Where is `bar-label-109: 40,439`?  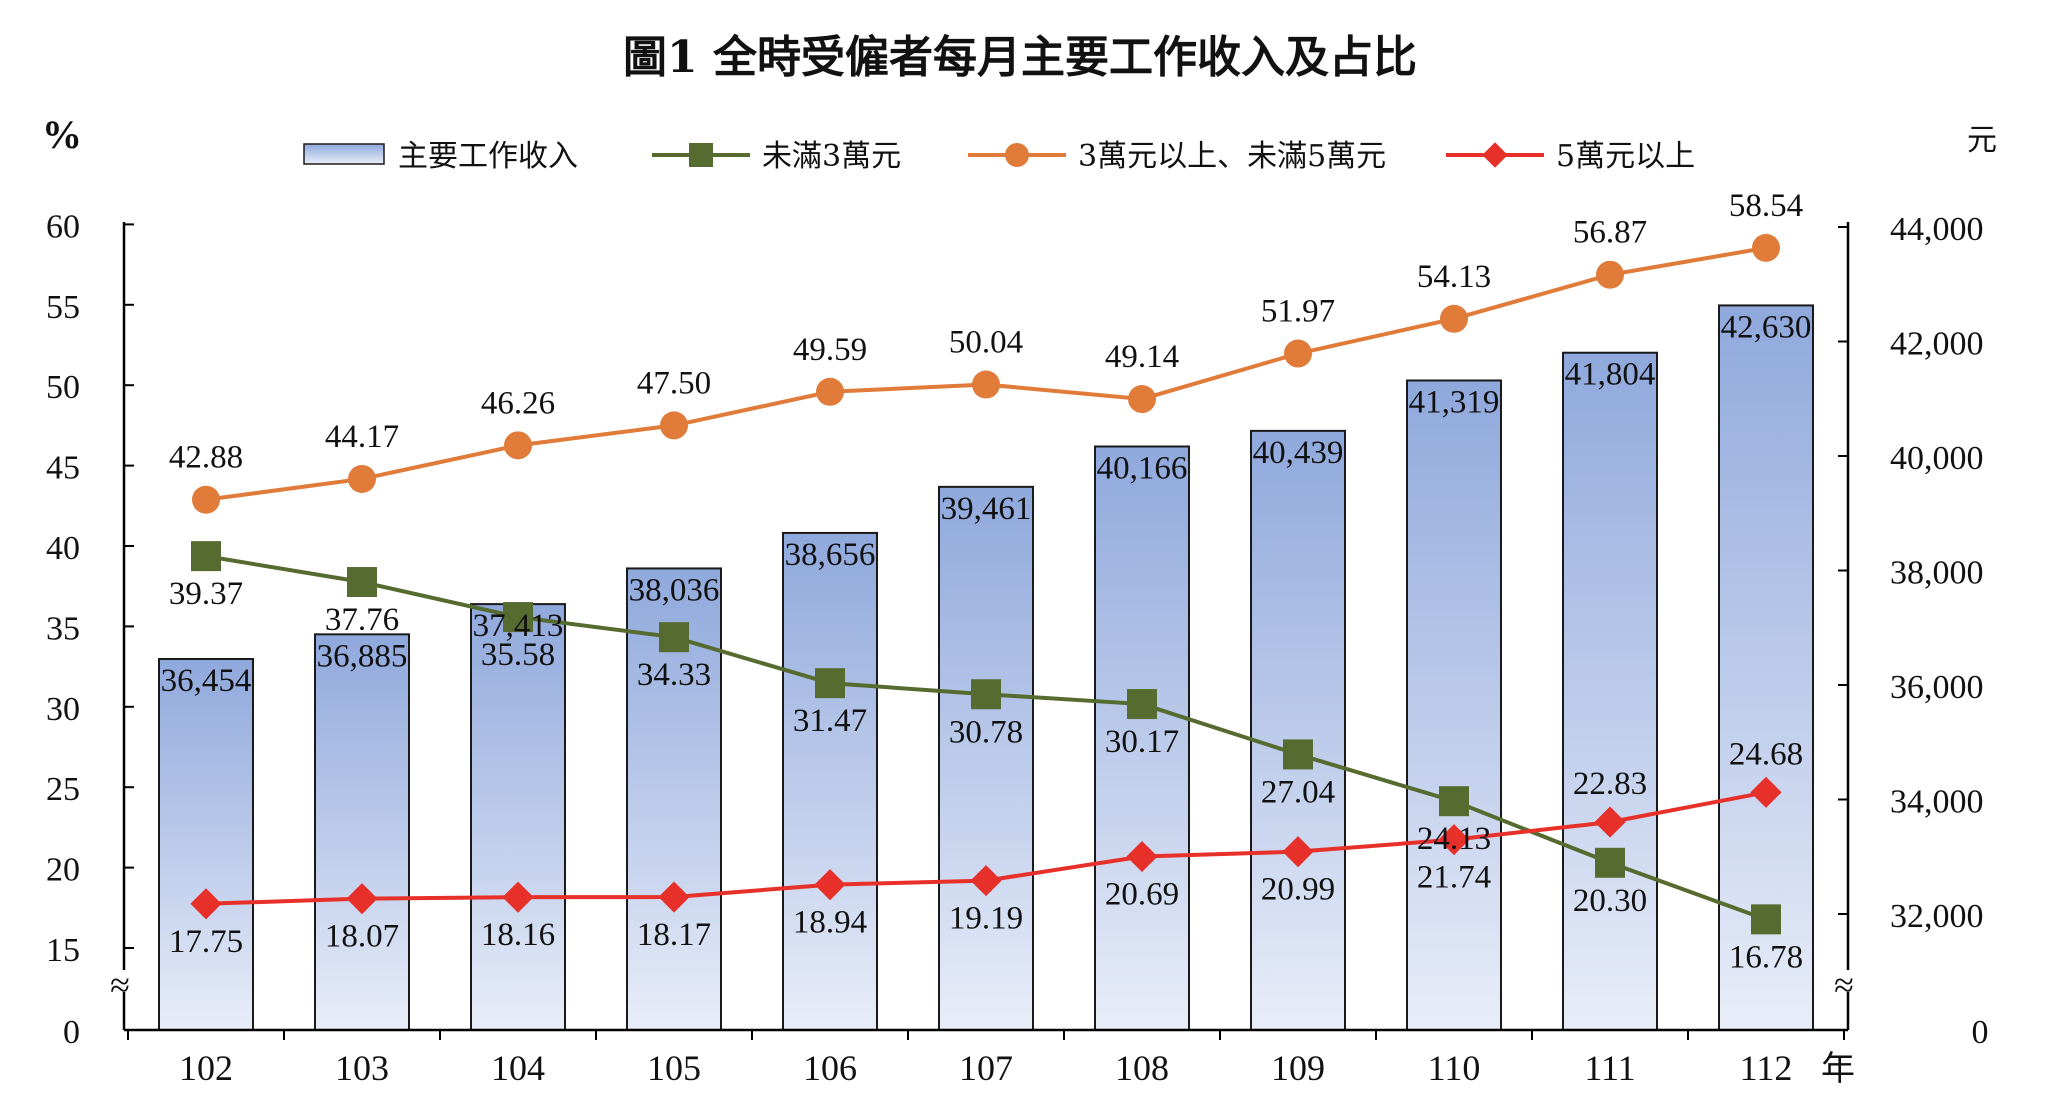
bar-label-109: 40,439 is located at coordinates (1298, 453).